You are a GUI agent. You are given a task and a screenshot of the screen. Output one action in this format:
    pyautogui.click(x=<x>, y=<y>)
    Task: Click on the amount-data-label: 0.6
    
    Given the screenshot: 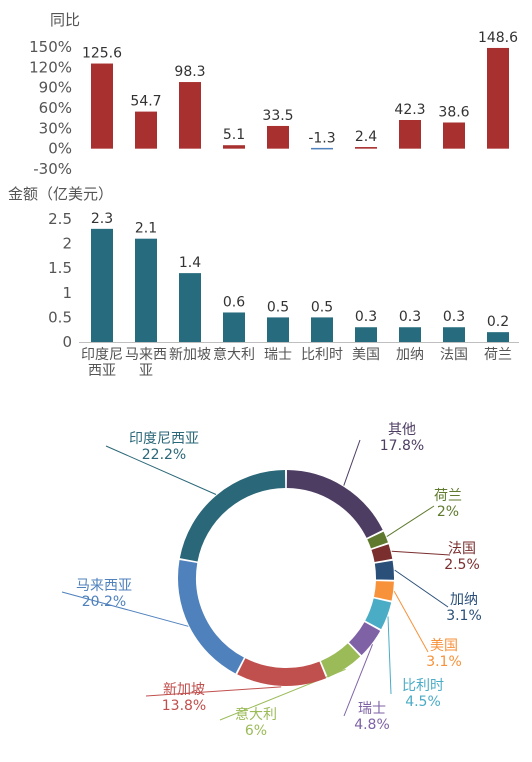 What is the action you would take?
    pyautogui.click(x=234, y=302)
    